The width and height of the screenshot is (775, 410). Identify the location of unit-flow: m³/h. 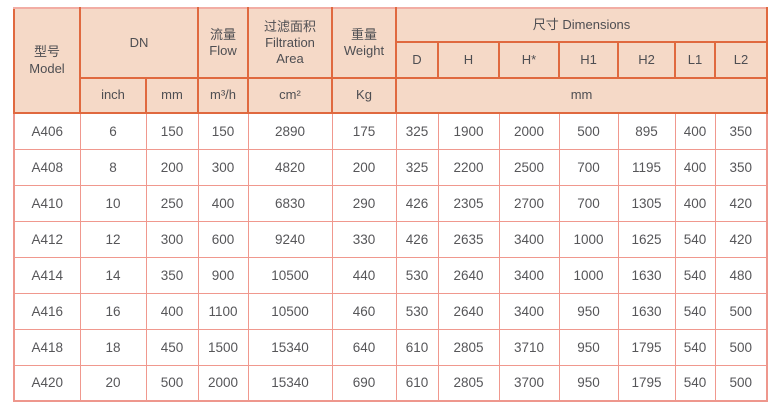
(223, 95).